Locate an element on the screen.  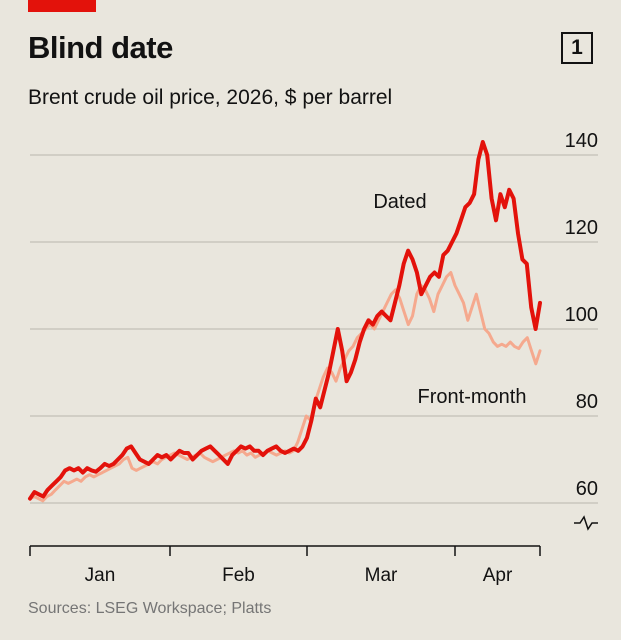
x-axis: Jan Feb Mar Apr is located at coordinates (285, 565).